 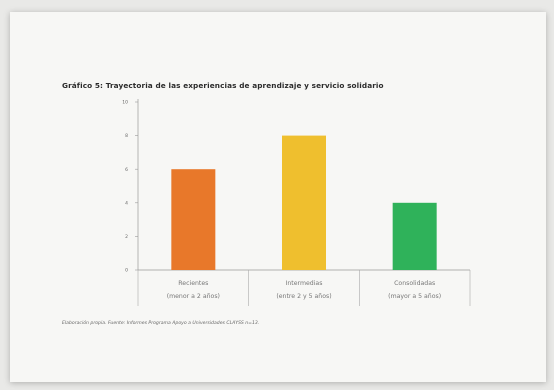 I want to click on y-tick-label: 10, so click(x=125, y=103).